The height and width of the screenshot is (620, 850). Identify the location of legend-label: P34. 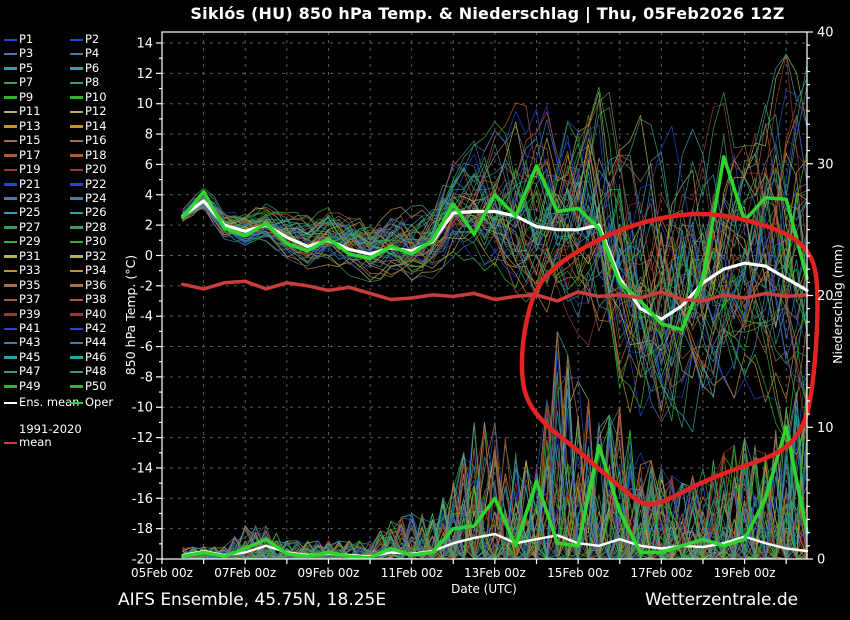
(96, 270).